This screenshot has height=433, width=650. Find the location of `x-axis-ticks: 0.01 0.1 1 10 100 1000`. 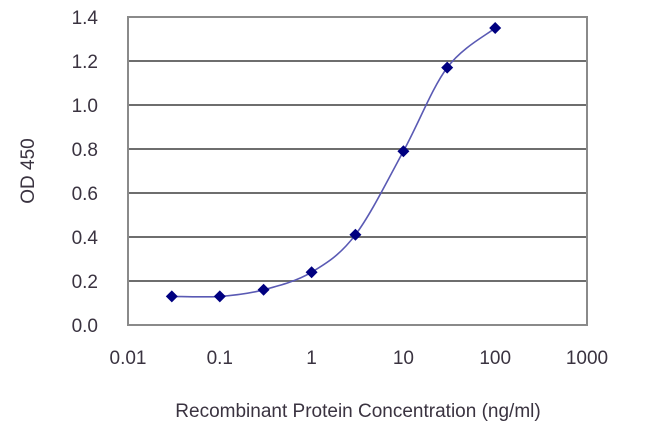

x-axis-ticks: 0.01 0.1 1 10 100 1000 is located at coordinates (359, 358).